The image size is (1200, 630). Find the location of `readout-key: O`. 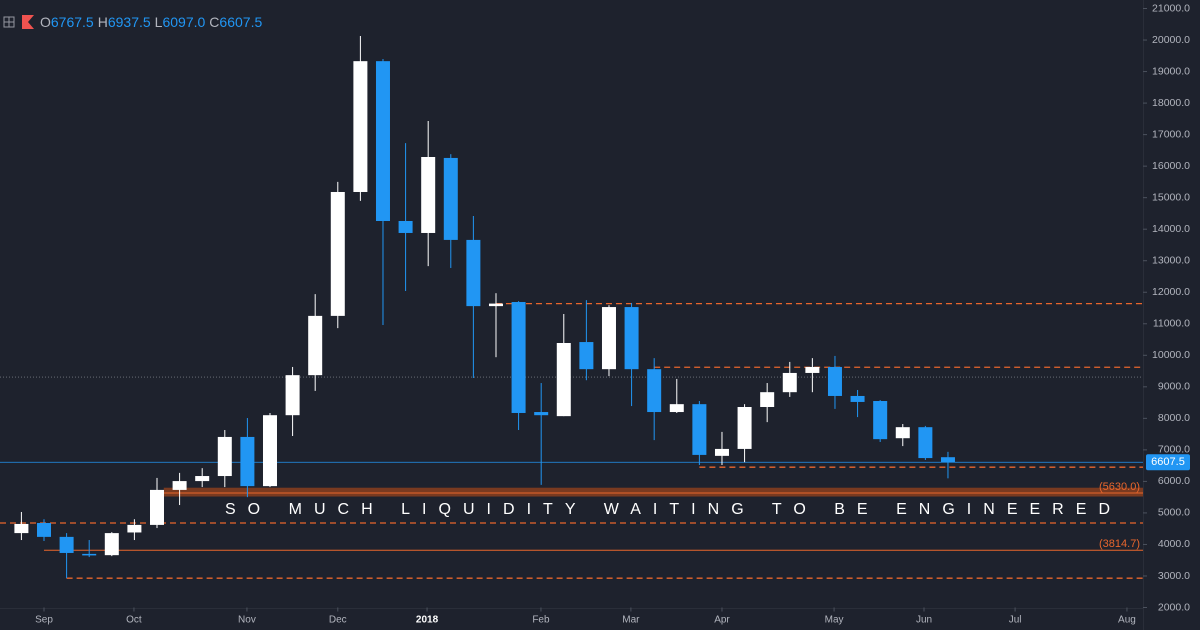

readout-key: O is located at coordinates (45, 22).